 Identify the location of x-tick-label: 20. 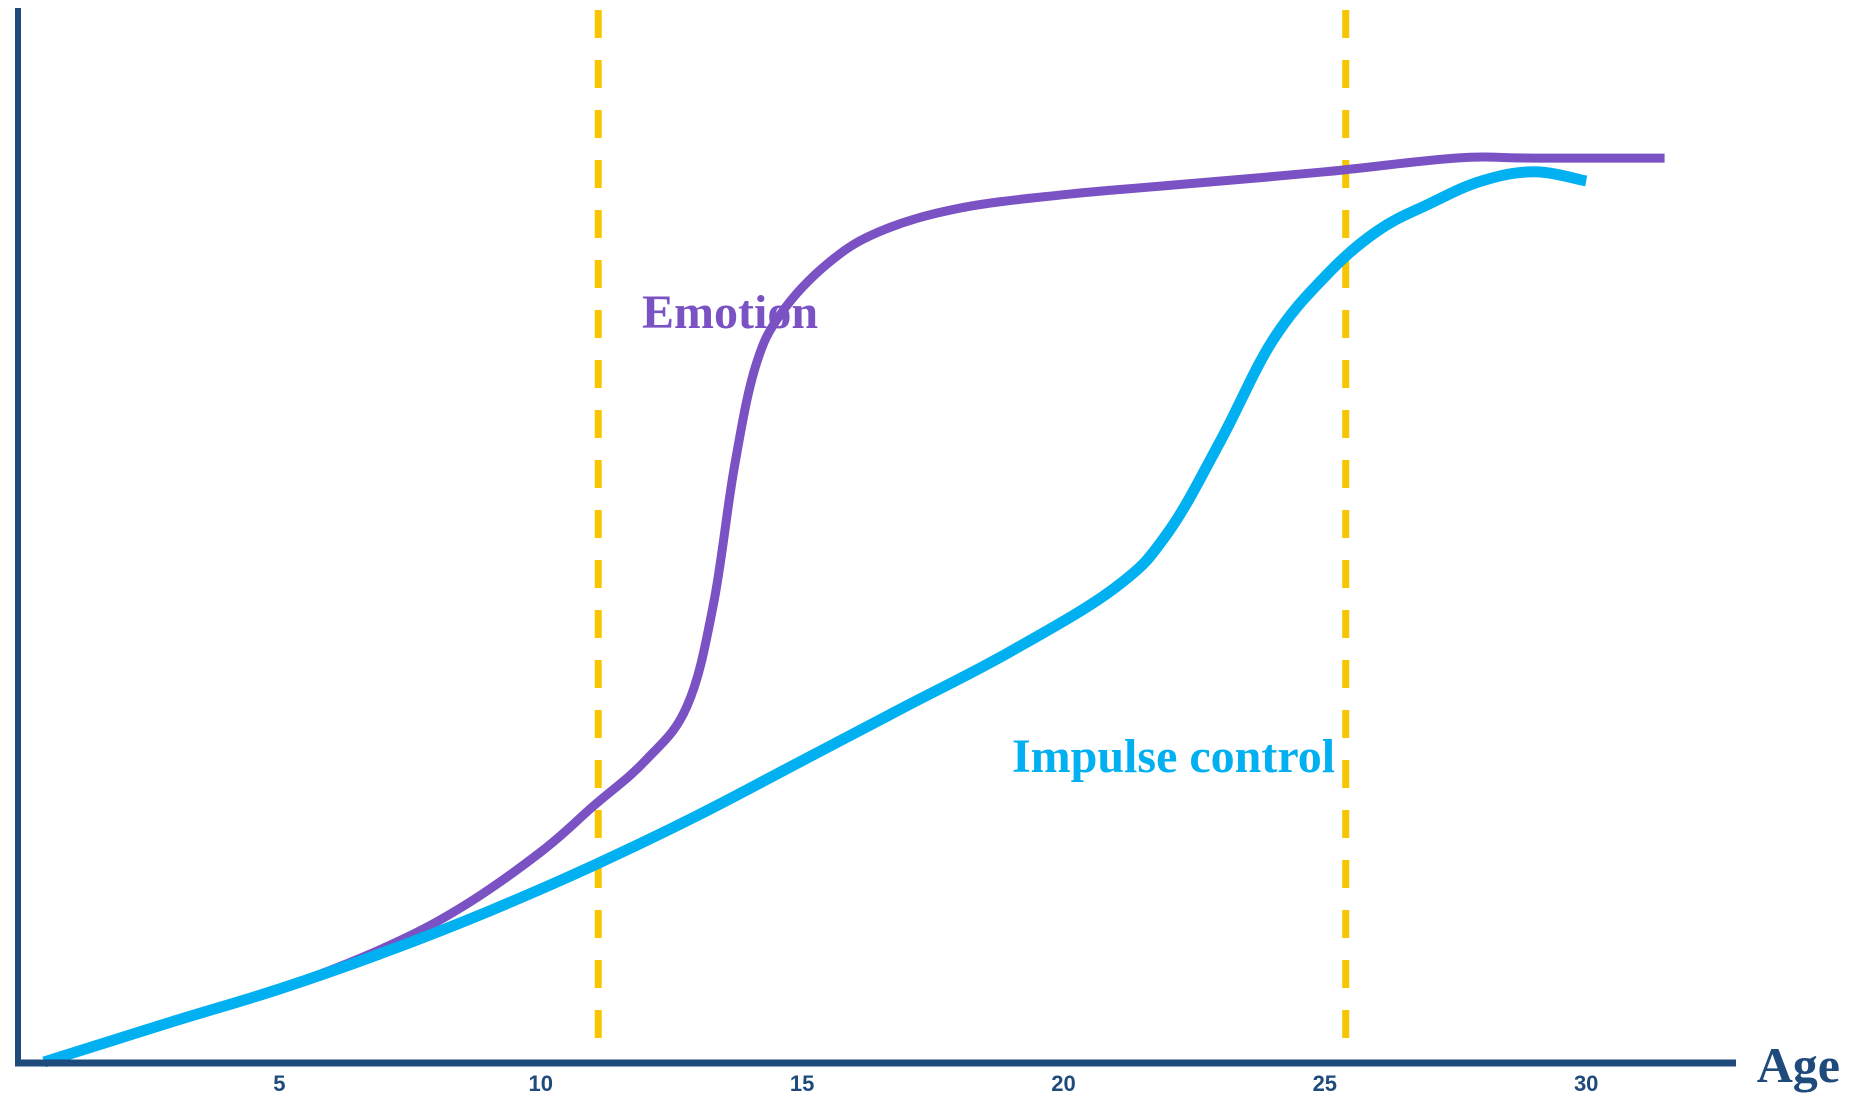
(1063, 1083).